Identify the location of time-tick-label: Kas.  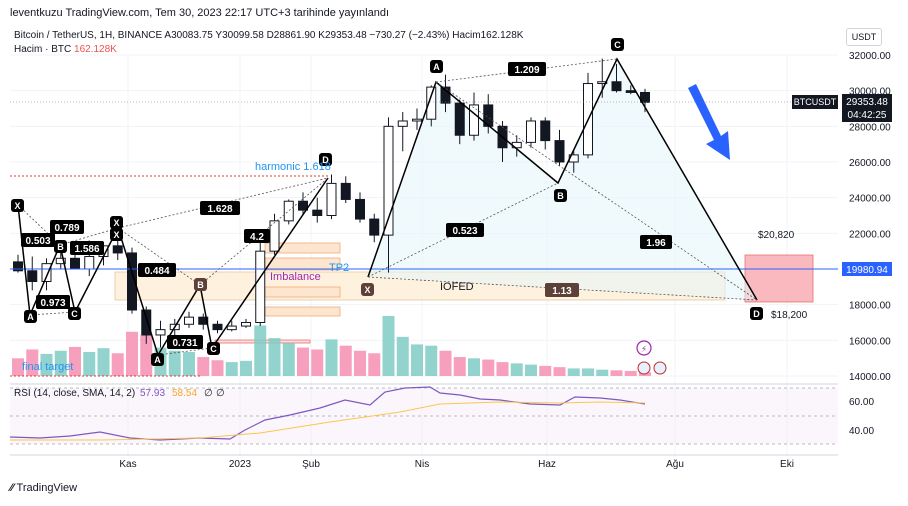
(127, 464).